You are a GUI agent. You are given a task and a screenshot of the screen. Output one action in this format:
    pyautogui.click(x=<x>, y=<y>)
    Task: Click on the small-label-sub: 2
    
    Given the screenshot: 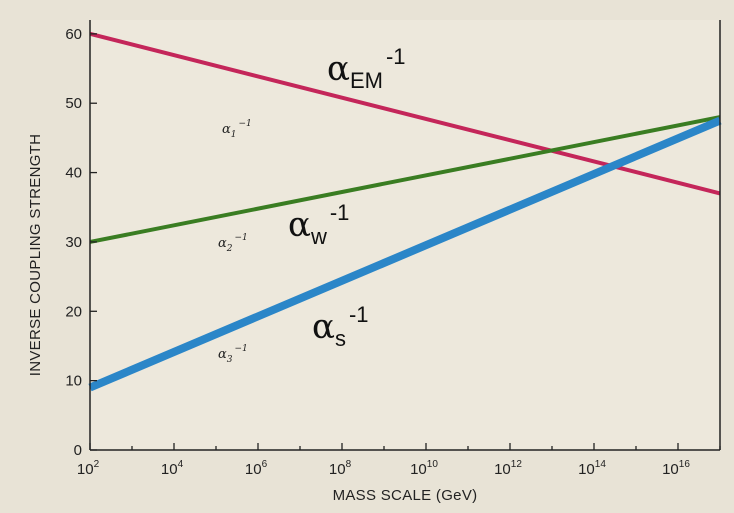 What is the action you would take?
    pyautogui.click(x=229, y=249)
    